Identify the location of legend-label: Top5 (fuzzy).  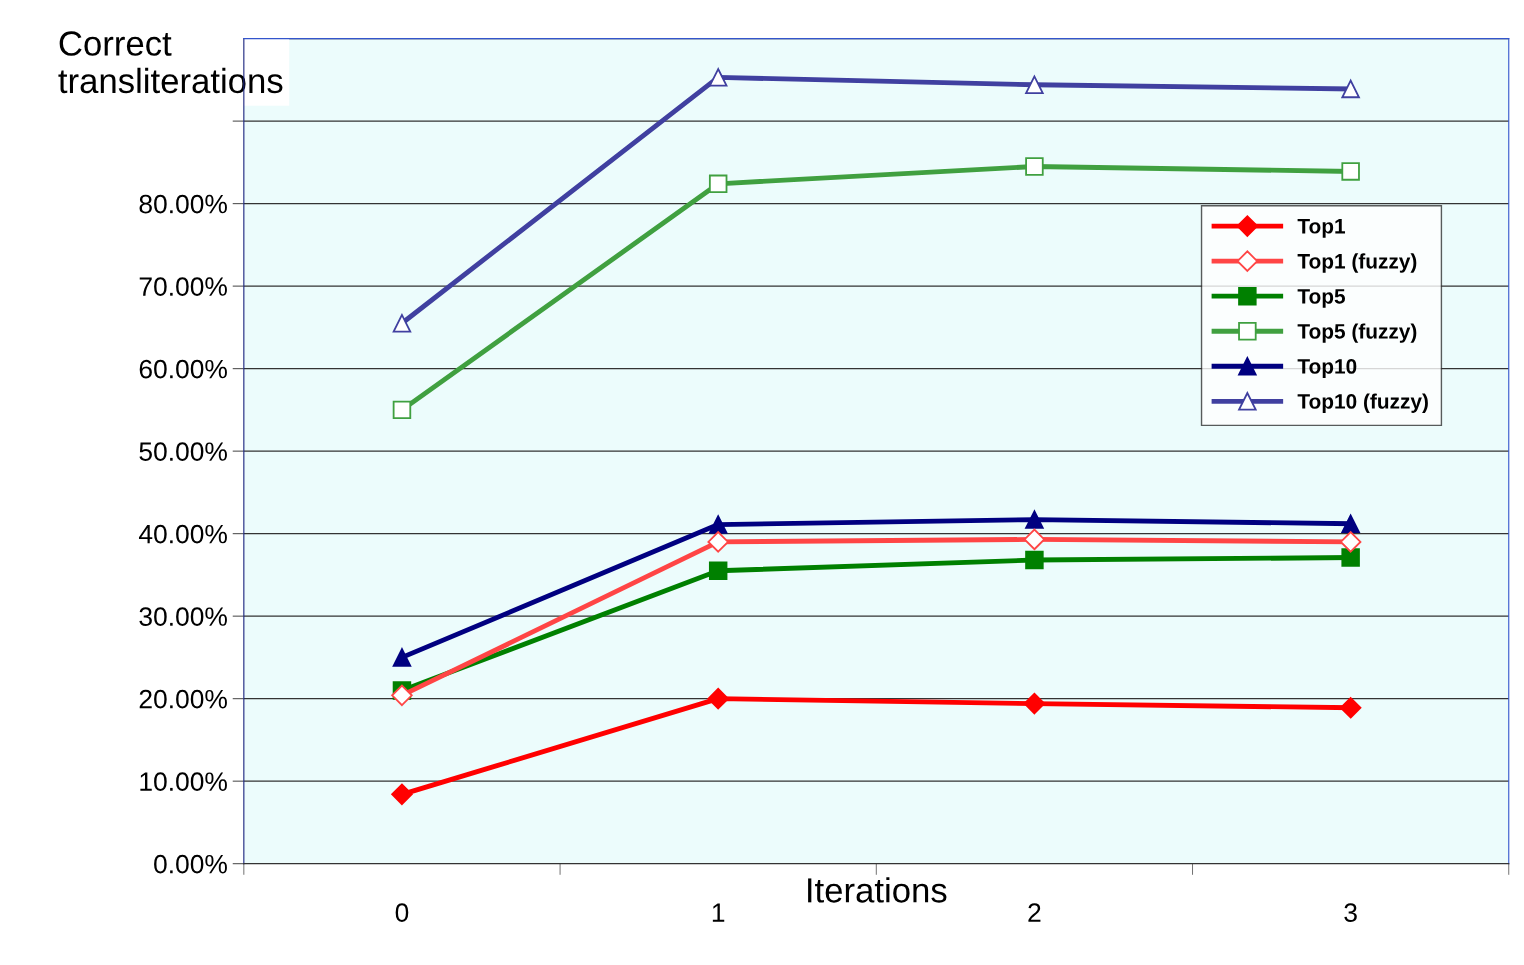
(1357, 333).